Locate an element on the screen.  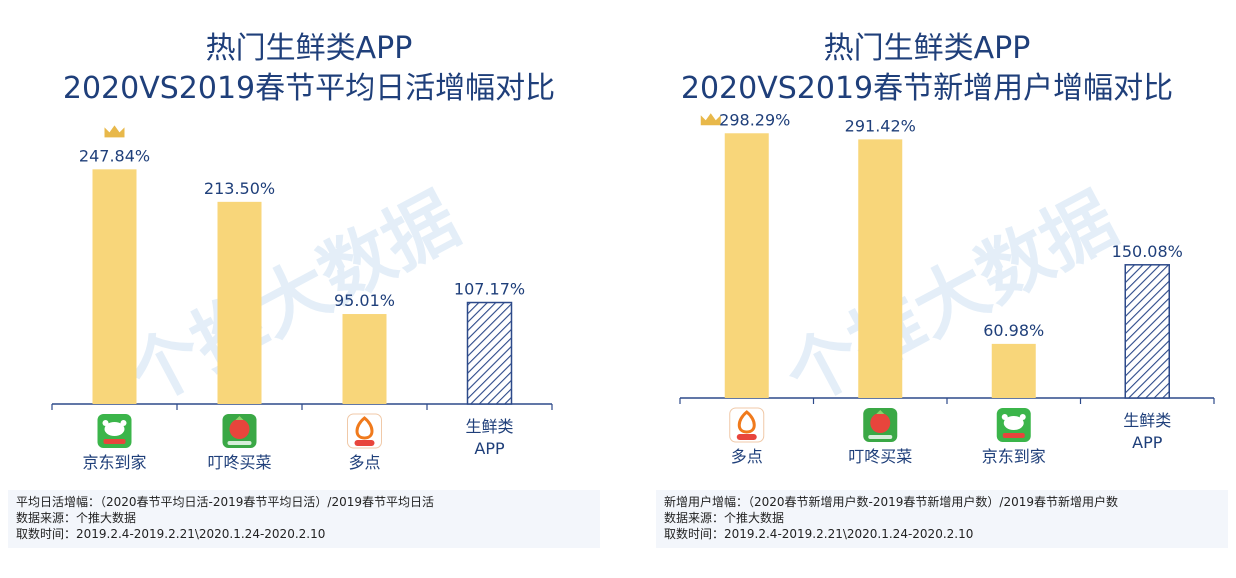
data-label: 213.50% is located at coordinates (239, 188).